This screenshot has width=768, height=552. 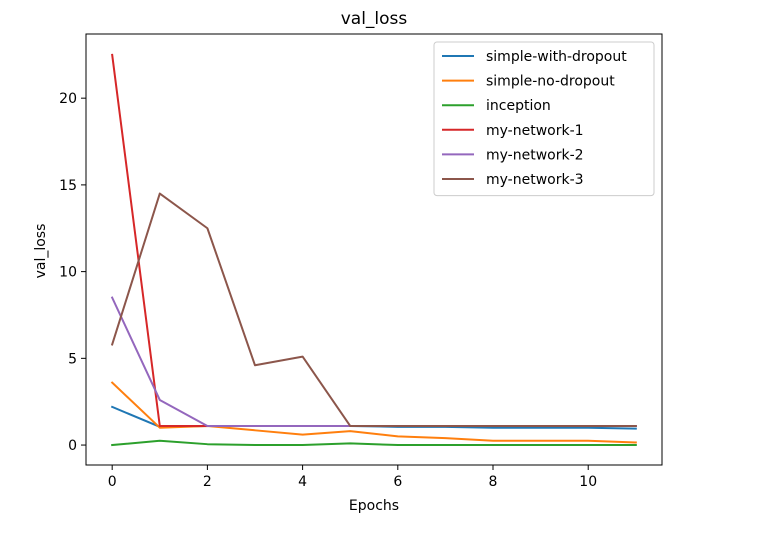 I want to click on legend-label-simple-no-dropout: simple-no-dropout, so click(x=550, y=82).